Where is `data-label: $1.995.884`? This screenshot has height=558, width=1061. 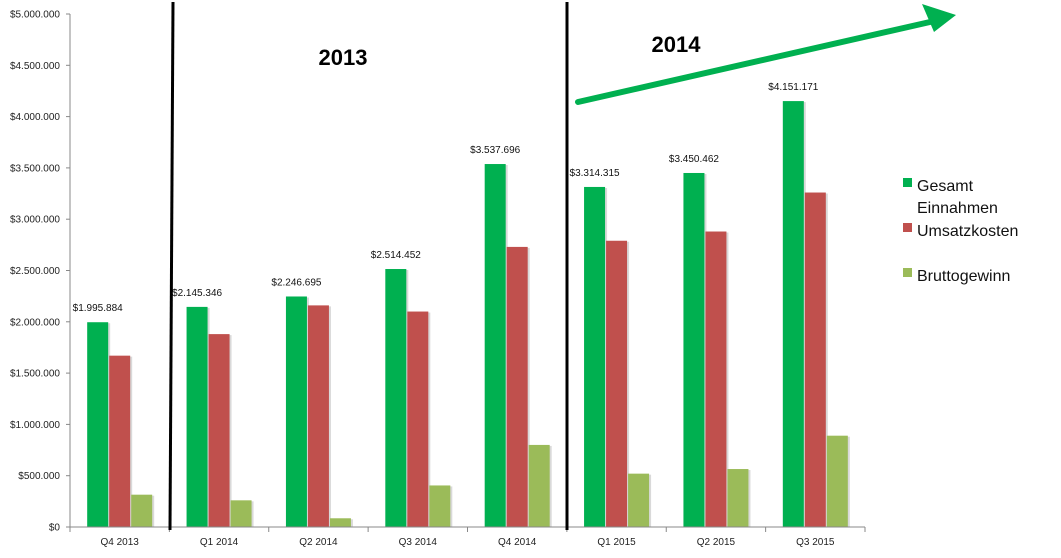
data-label: $1.995.884 is located at coordinates (98, 308).